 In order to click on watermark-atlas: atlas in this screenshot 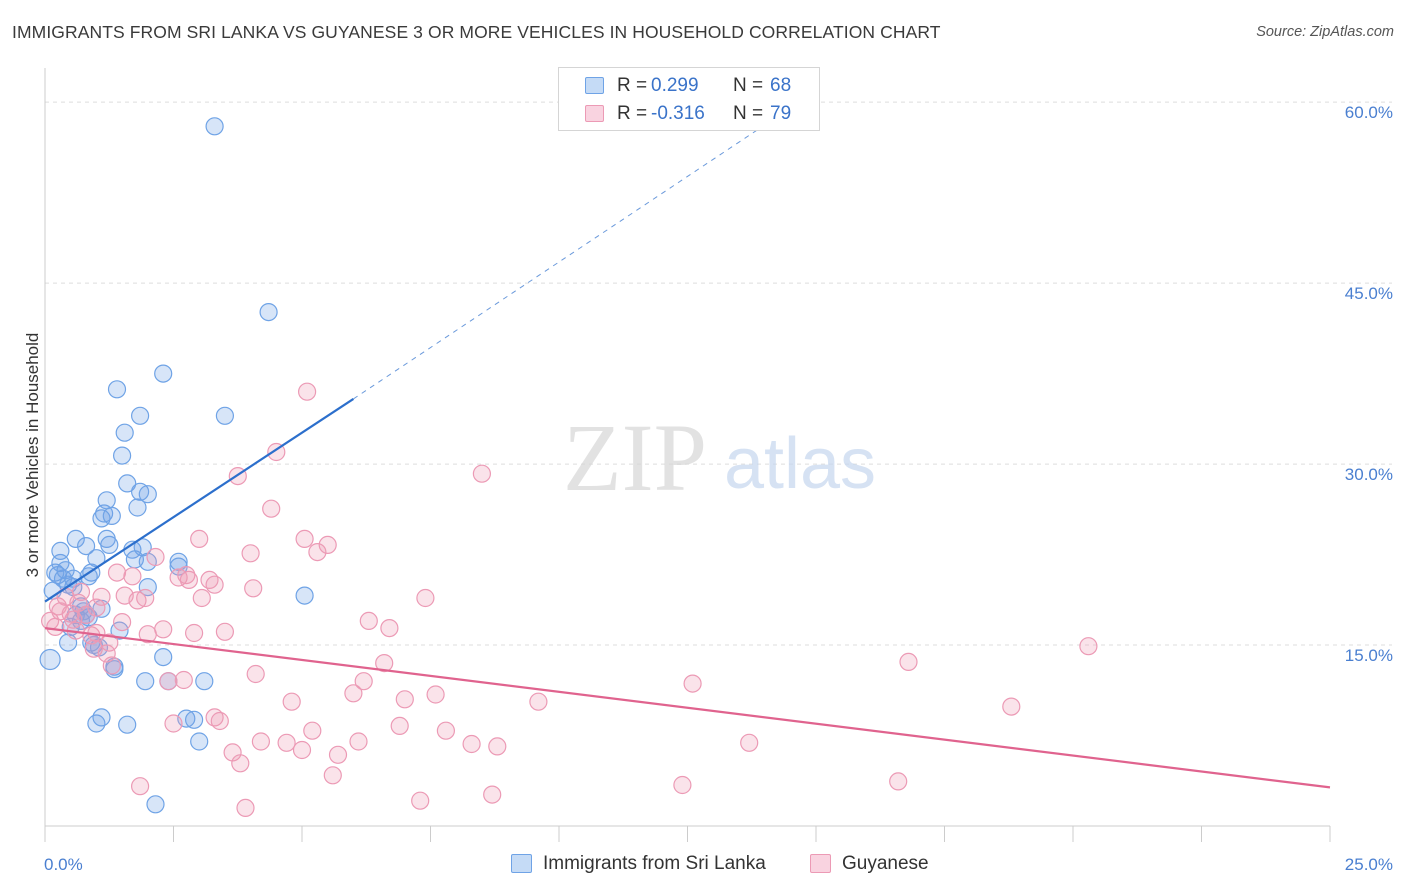, I will do `click(800, 464)`.